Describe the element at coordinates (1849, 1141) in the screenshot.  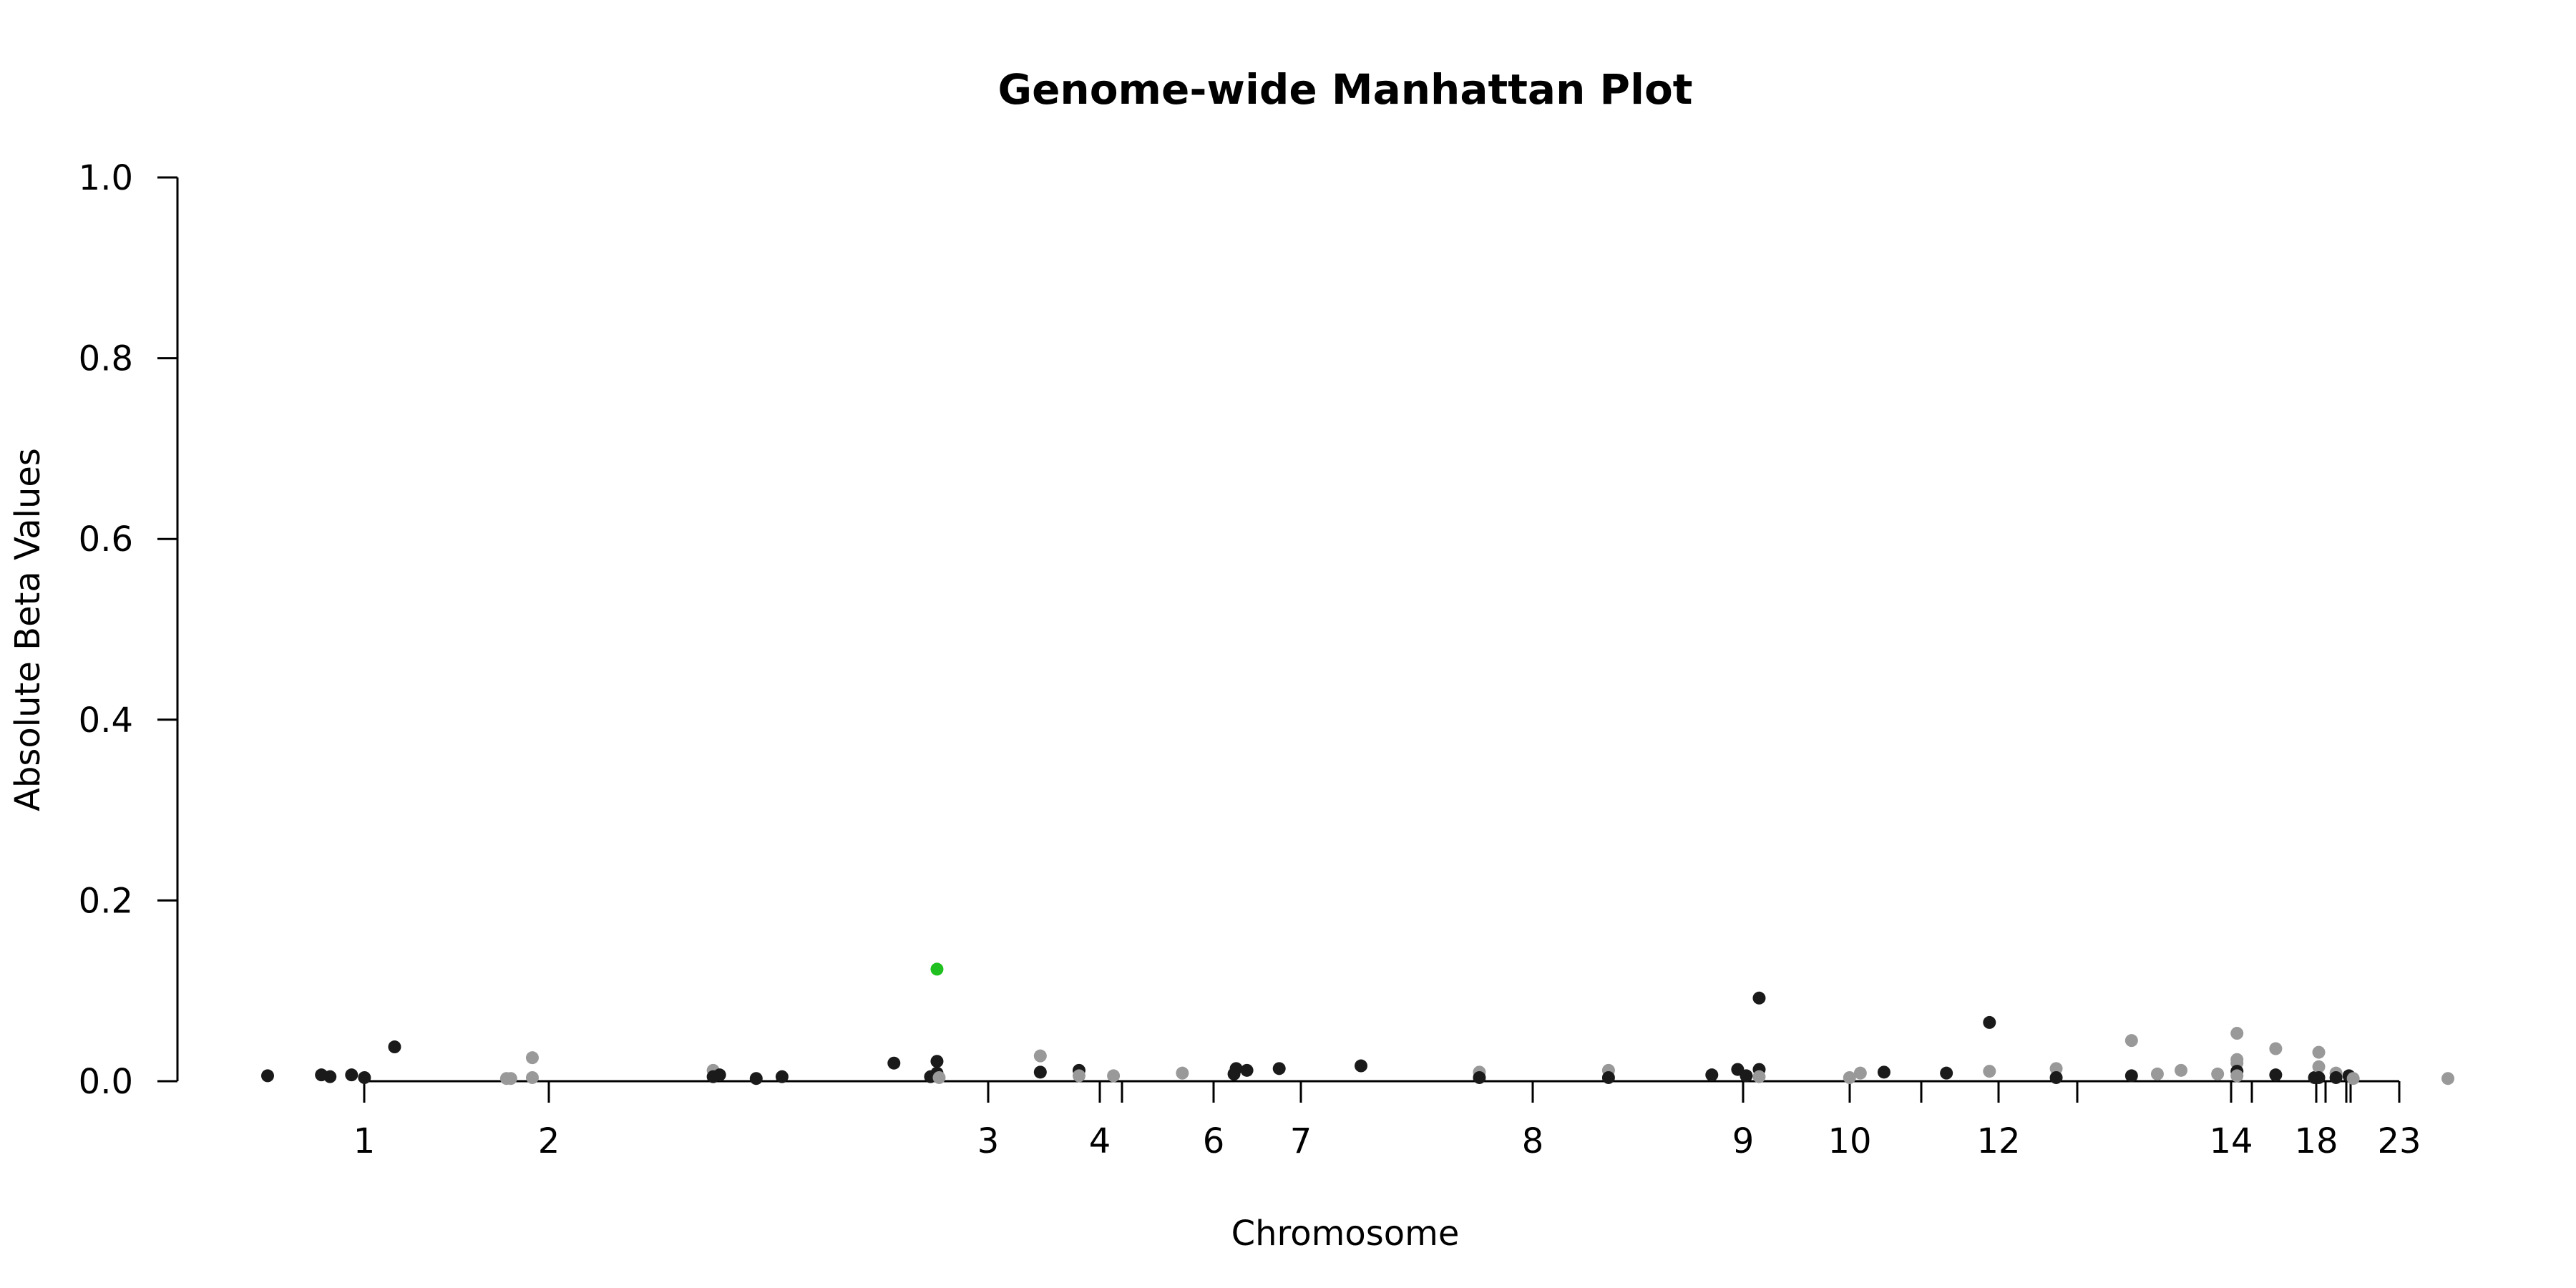
I see `x-tick-label: 10` at that location.